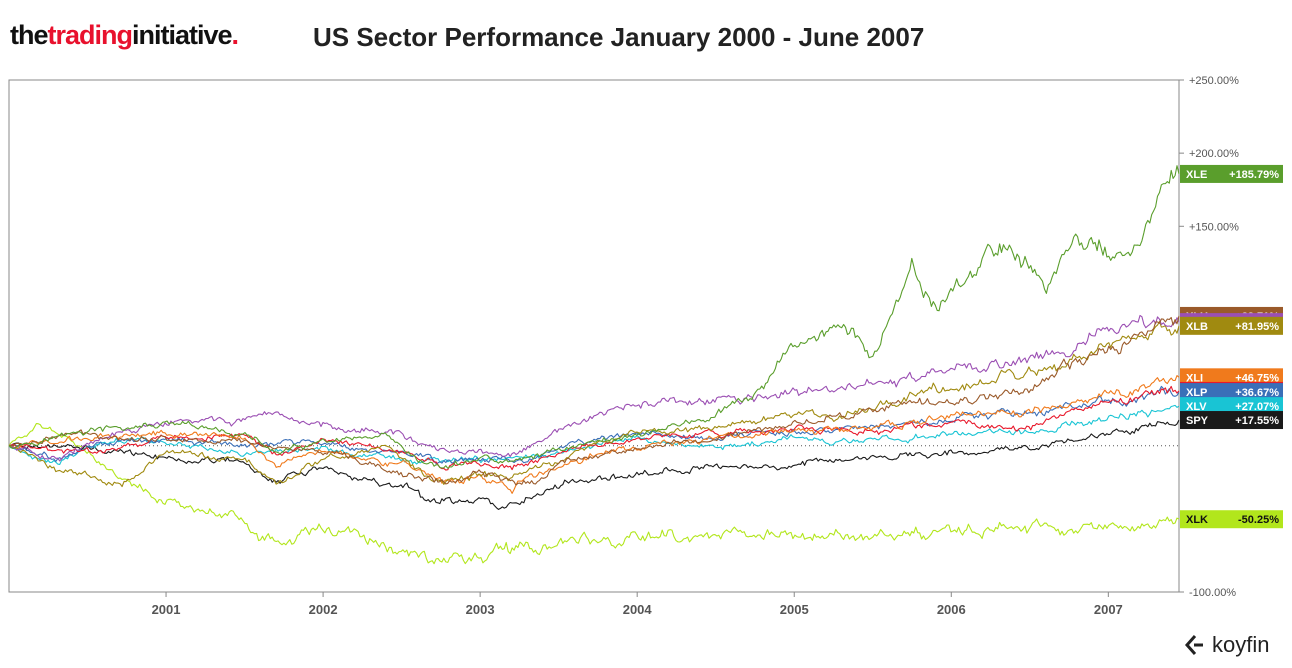 The image size is (1292, 668). Describe the element at coordinates (1257, 407) in the screenshot. I see `series-tag-value: +27.07%` at that location.